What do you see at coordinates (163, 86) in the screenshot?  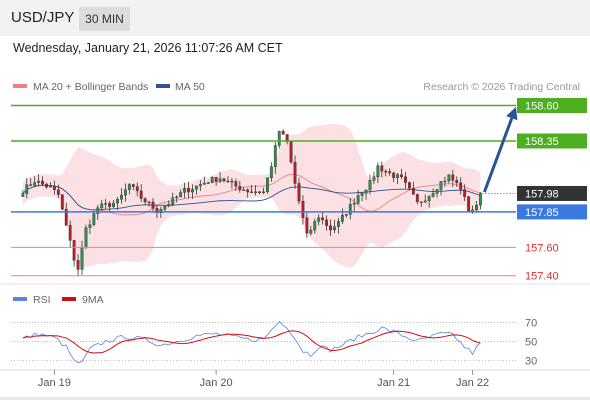 I see `legend-swatch-ma50` at bounding box center [163, 86].